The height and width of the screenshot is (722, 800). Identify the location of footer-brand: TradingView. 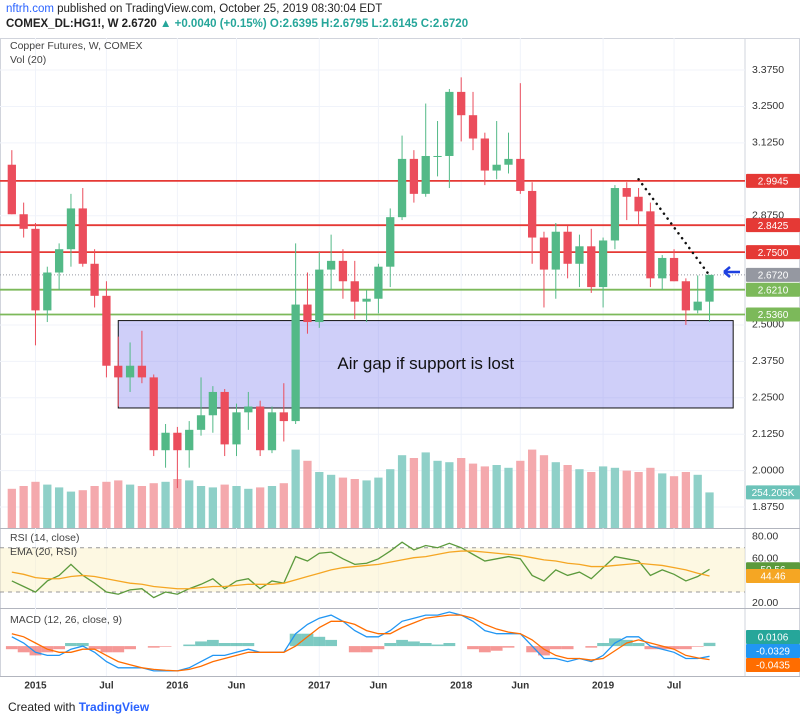
(114, 707).